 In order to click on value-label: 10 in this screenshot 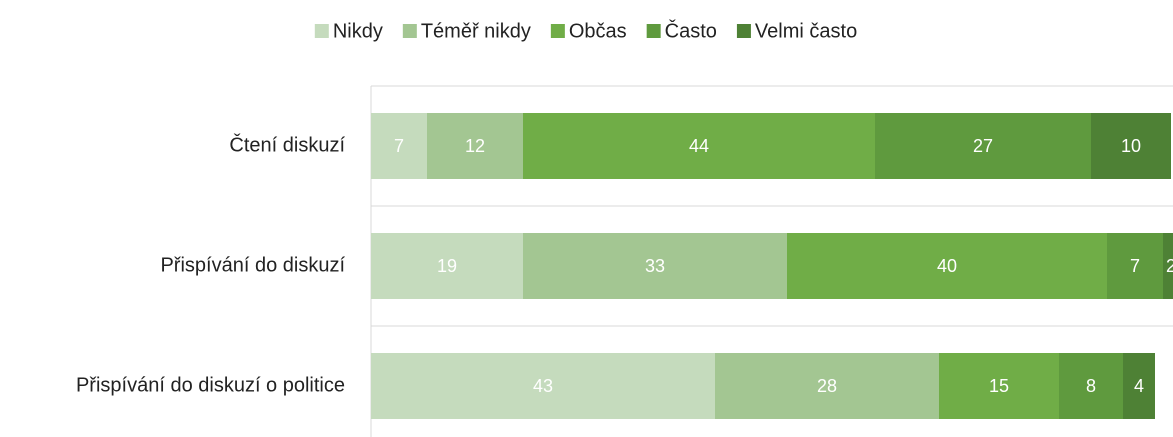, I will do `click(1131, 146)`.